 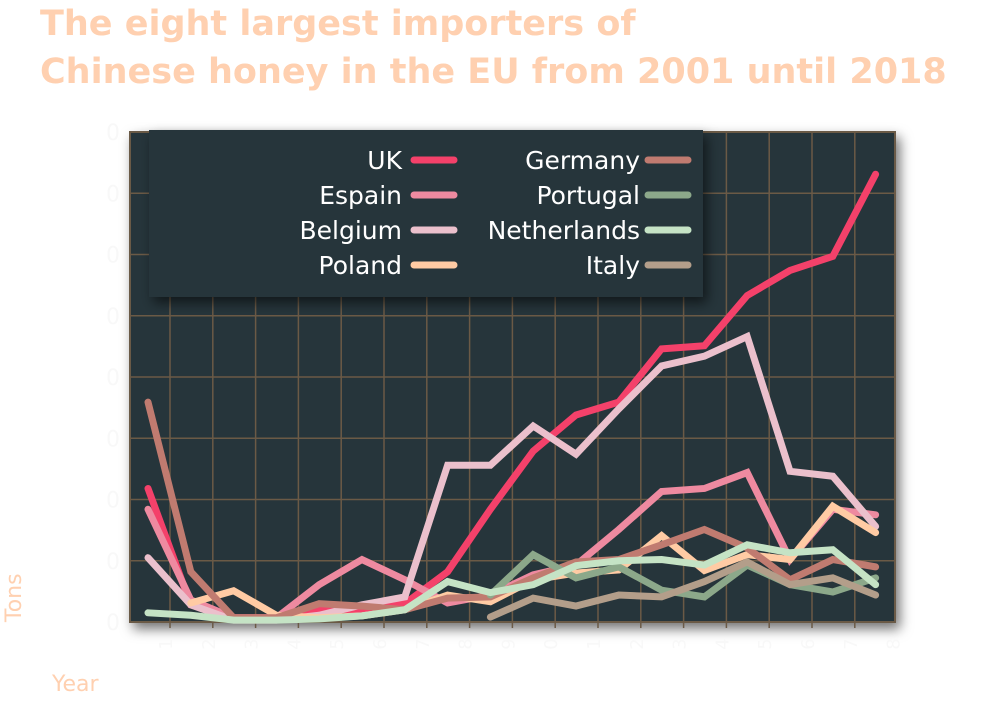 What do you see at coordinates (360, 265) in the screenshot?
I see `legend-label-poland: Poland` at bounding box center [360, 265].